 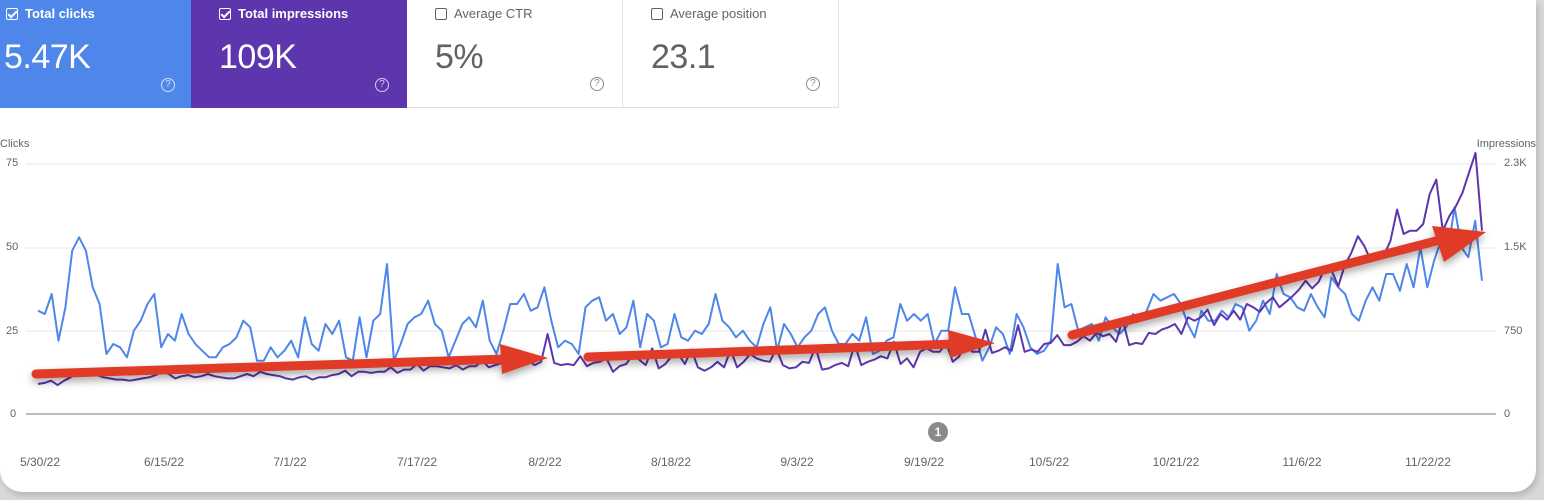 What do you see at coordinates (1428, 462) in the screenshot?
I see `x-tick: 11/22/22` at bounding box center [1428, 462].